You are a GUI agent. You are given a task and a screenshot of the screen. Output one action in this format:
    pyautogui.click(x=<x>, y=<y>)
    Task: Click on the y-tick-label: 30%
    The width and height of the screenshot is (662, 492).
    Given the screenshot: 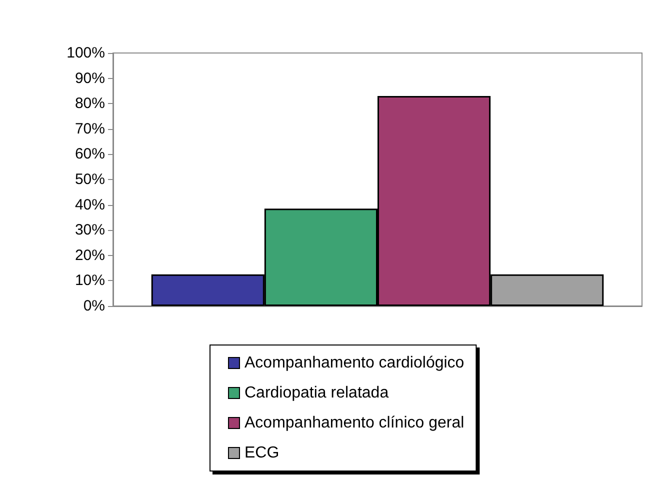 What is the action you would take?
    pyautogui.click(x=89, y=230)
    